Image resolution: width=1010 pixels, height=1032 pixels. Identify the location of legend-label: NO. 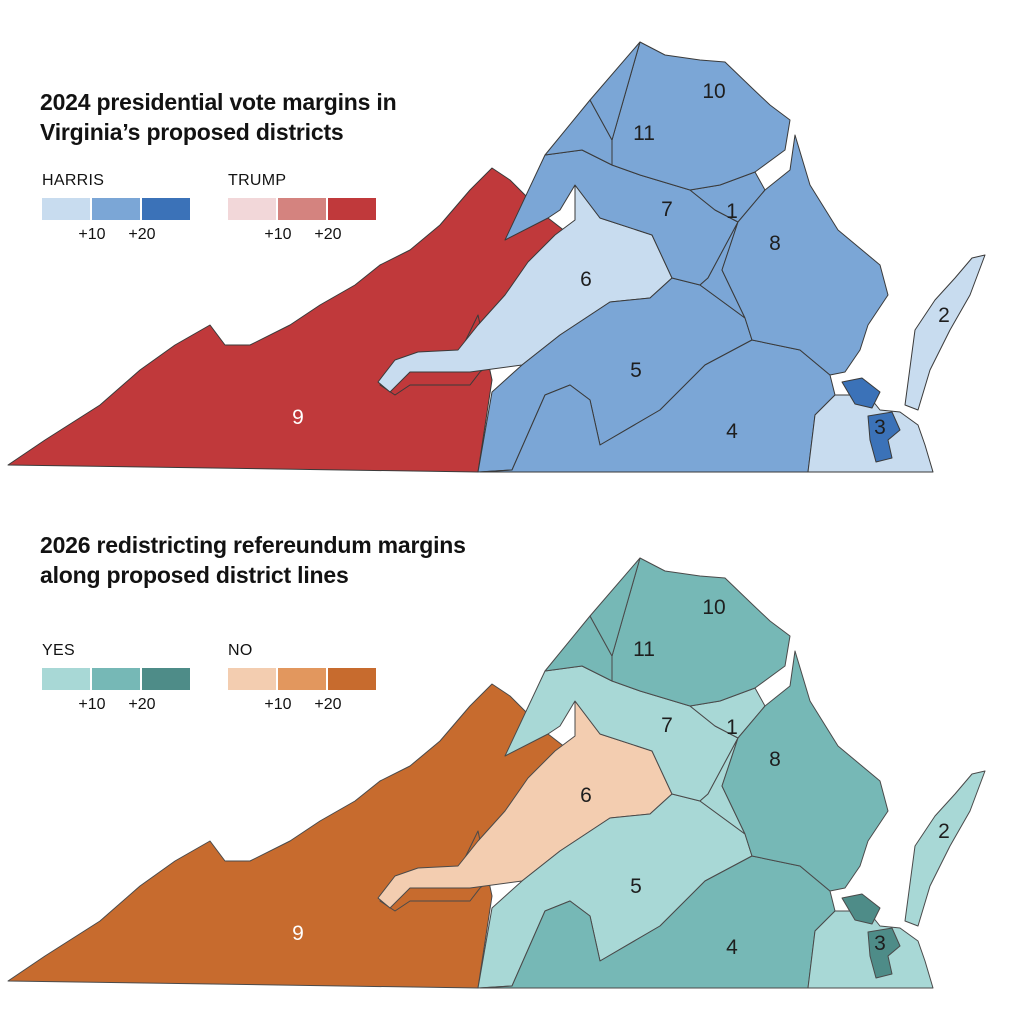
(240, 650).